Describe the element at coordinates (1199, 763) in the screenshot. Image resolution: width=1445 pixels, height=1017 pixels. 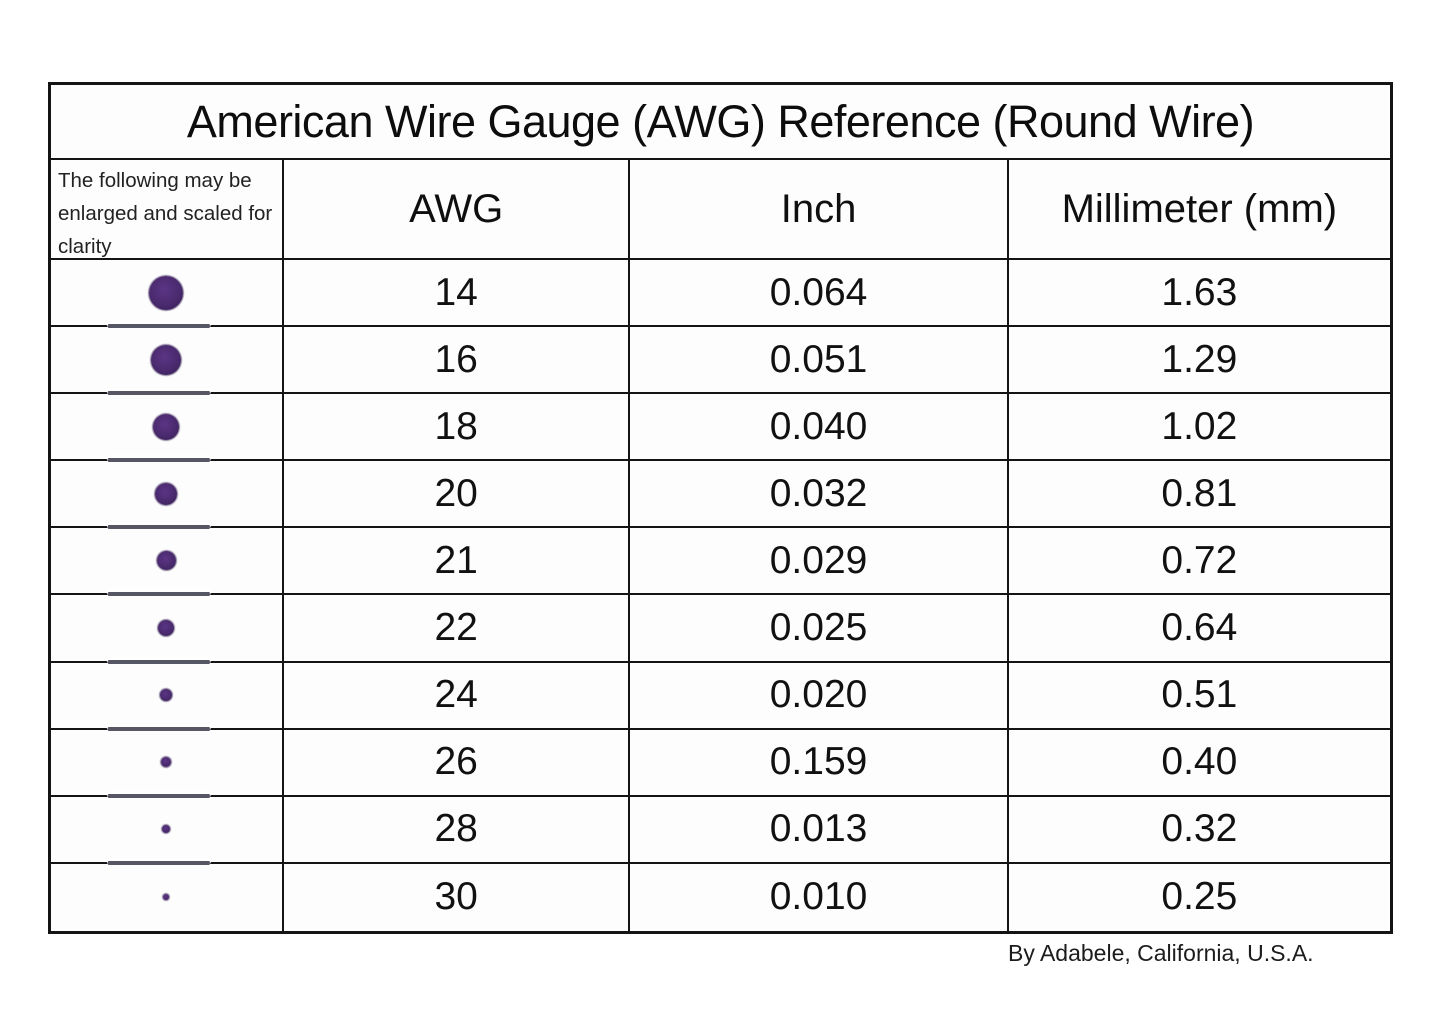
I see `mm-value: 0.40` at that location.